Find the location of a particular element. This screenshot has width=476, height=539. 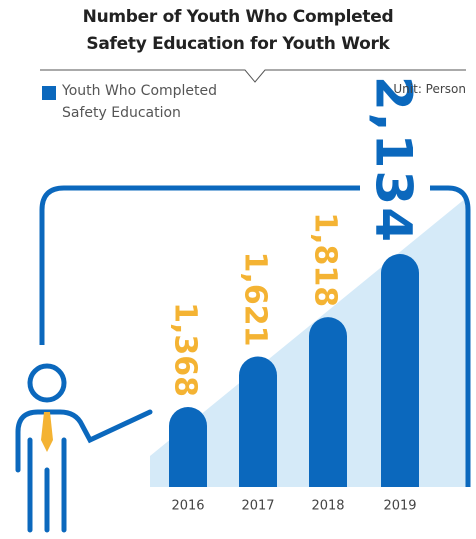

value-label: 1,818 is located at coordinates (325, 259).